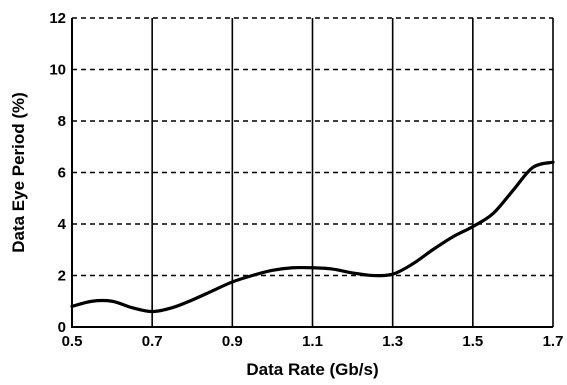  What do you see at coordinates (62, 327) in the screenshot?
I see `y-tick-label: 0` at bounding box center [62, 327].